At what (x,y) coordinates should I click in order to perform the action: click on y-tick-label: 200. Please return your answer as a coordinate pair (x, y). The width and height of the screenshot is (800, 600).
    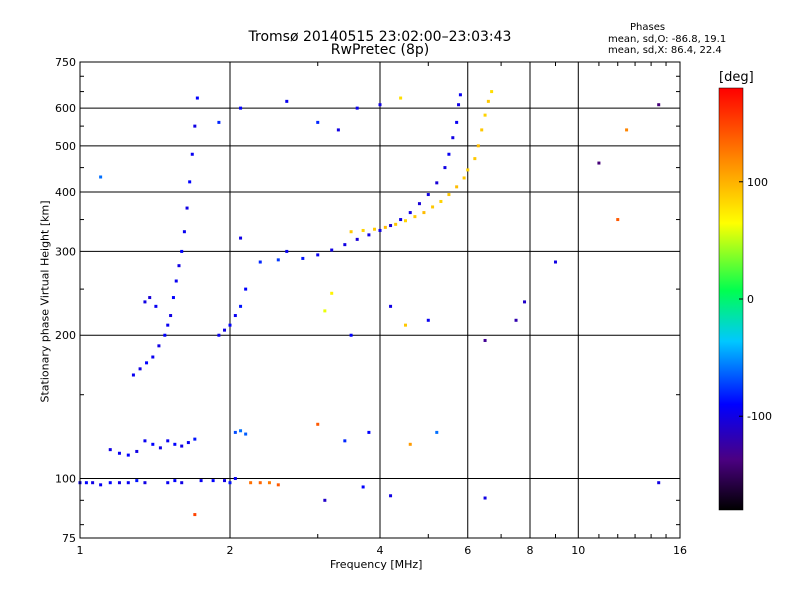
    Looking at the image, I should click on (65, 335).